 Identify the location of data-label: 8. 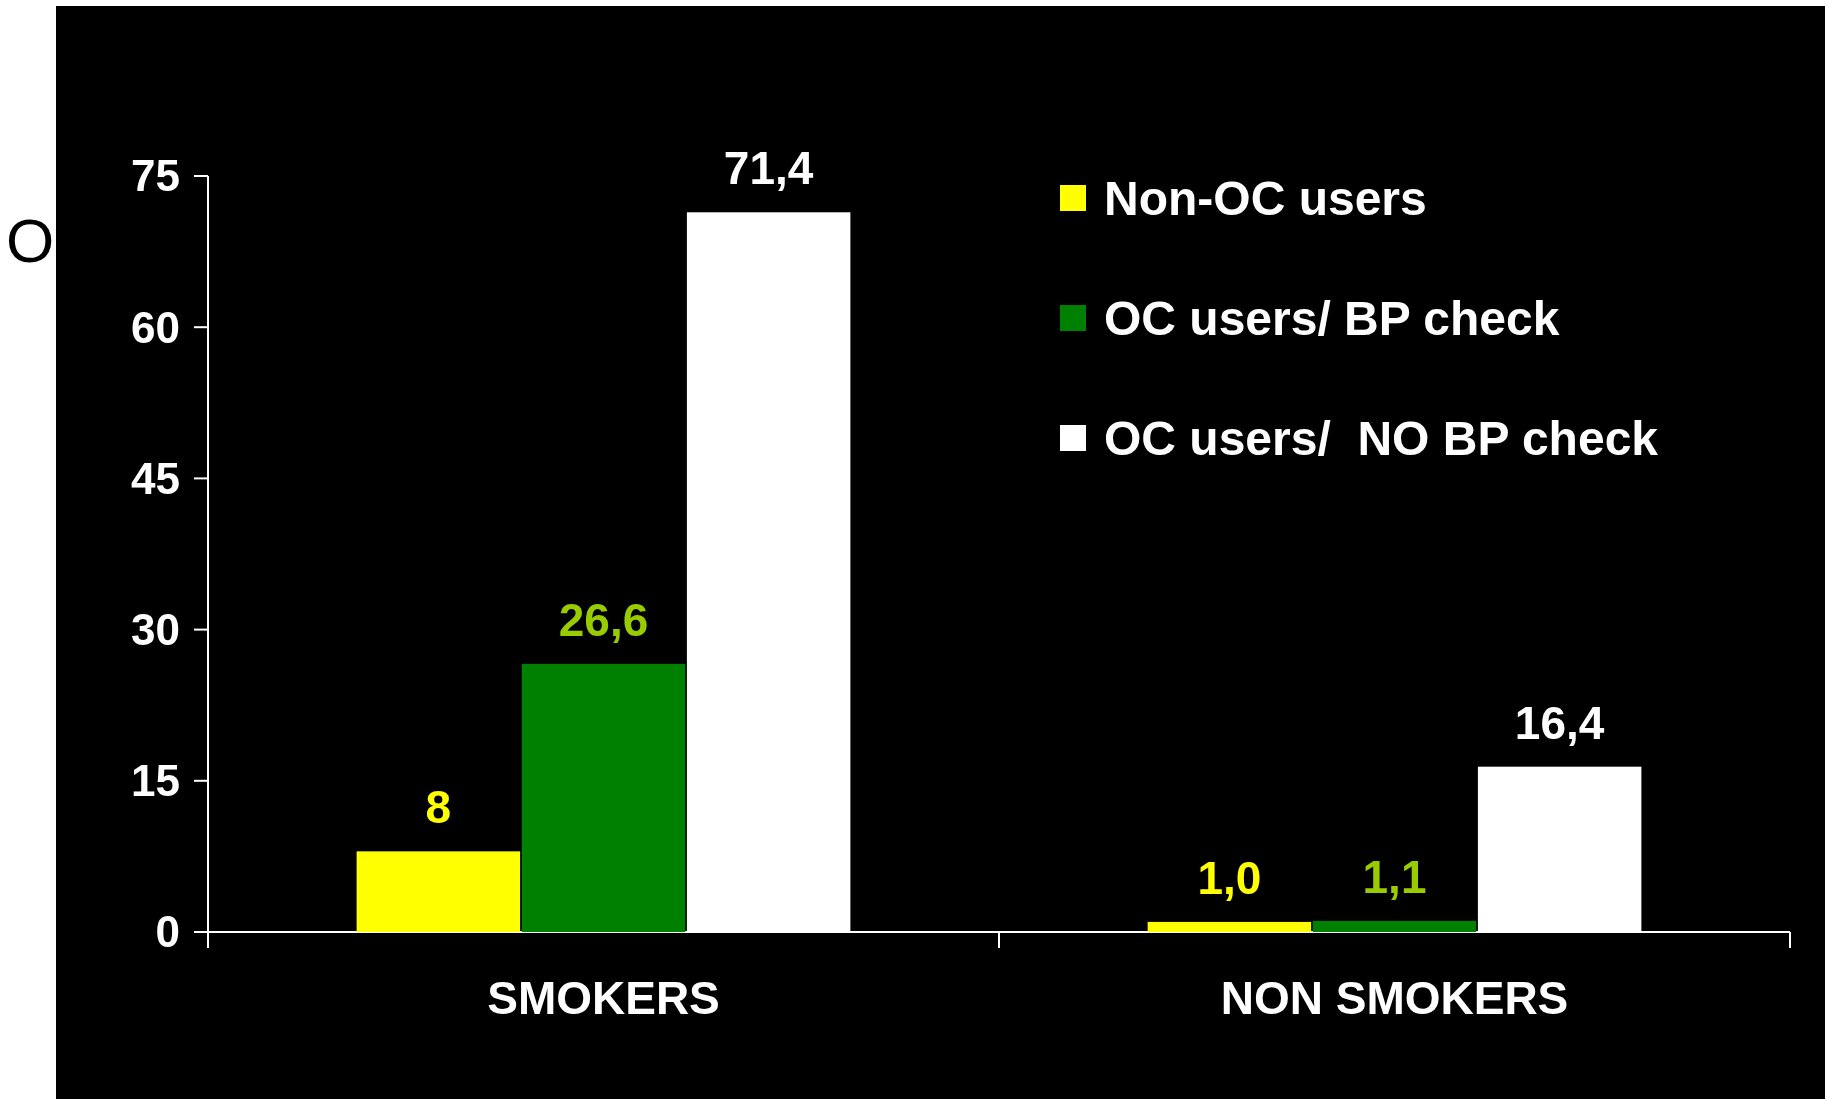
(438, 807).